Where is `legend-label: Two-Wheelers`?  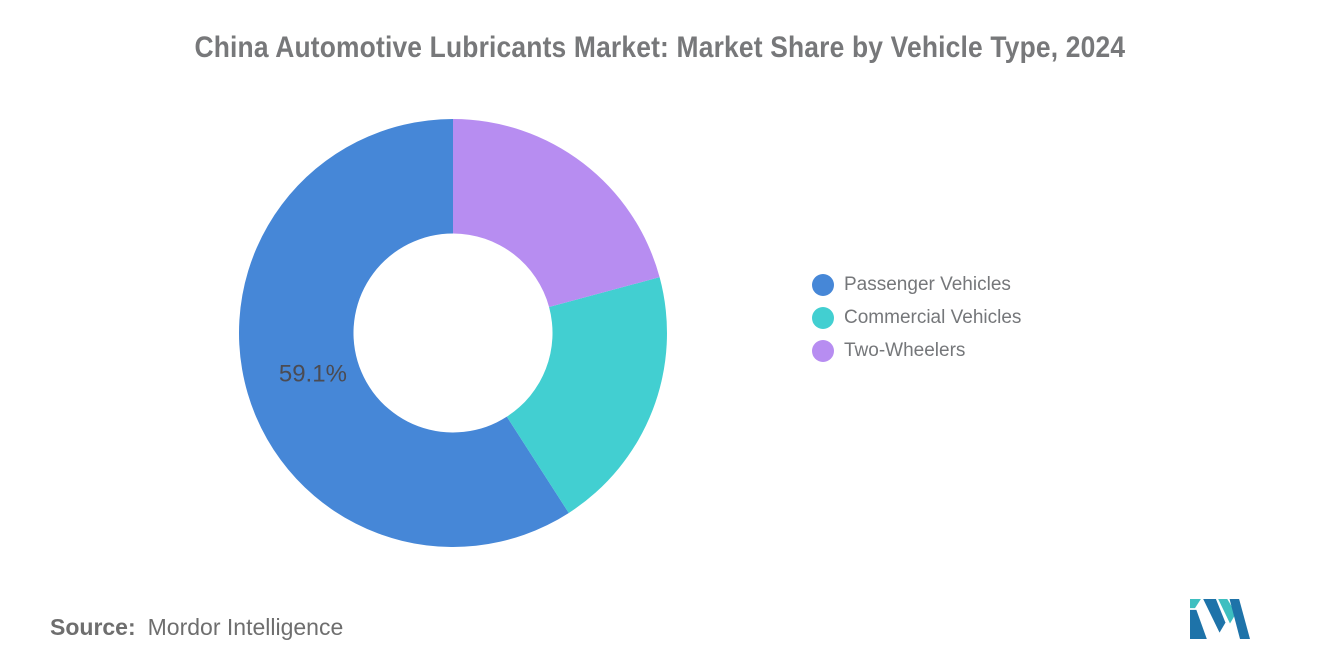
legend-label: Two-Wheelers is located at coordinates (905, 350).